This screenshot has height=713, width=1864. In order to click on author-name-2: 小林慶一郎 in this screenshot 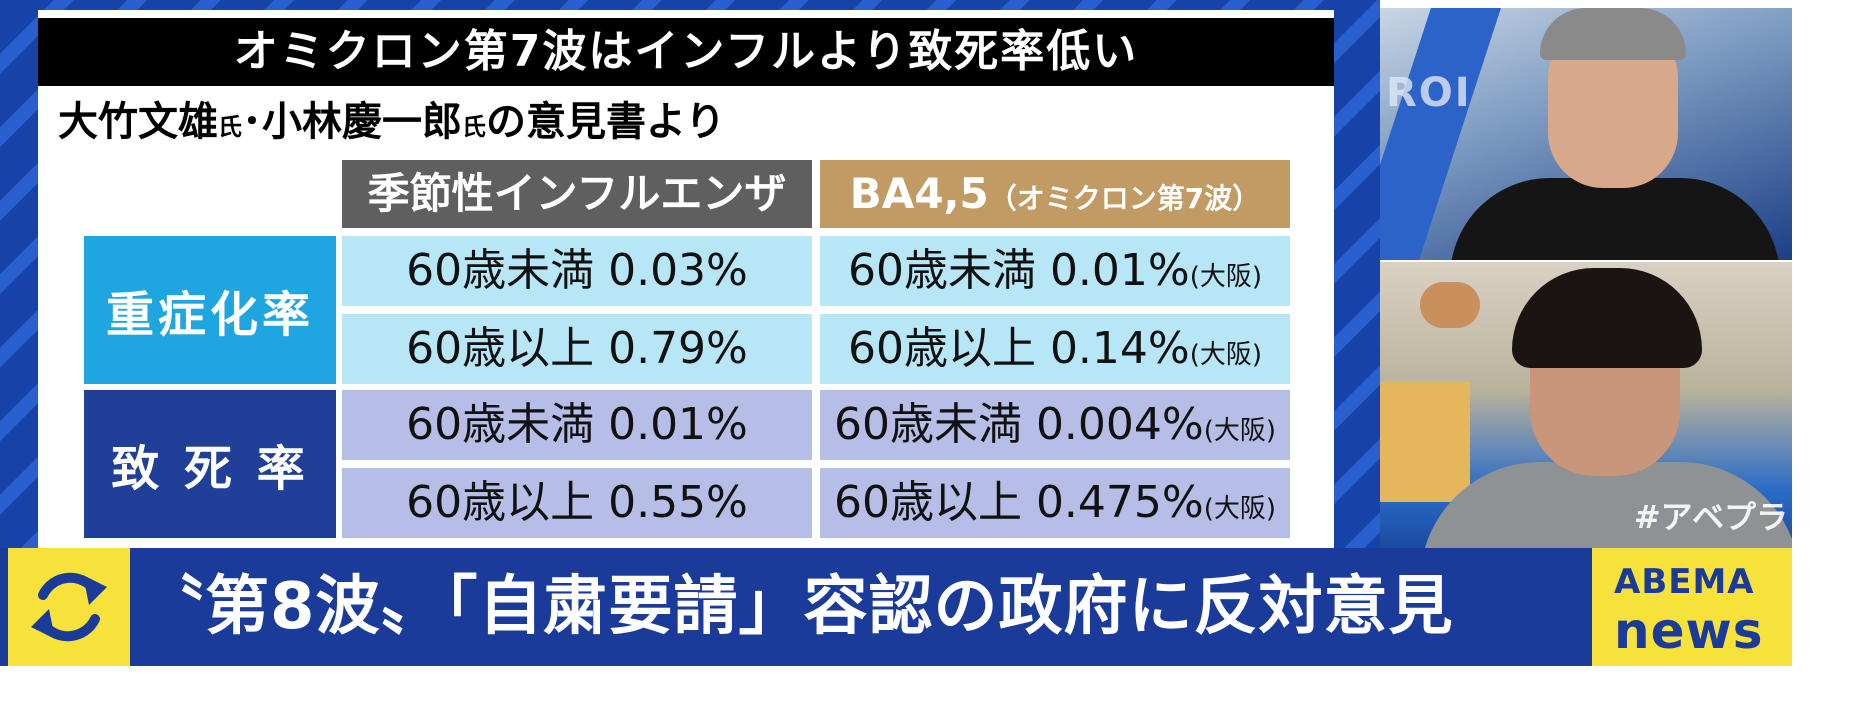, I will do `click(362, 122)`.